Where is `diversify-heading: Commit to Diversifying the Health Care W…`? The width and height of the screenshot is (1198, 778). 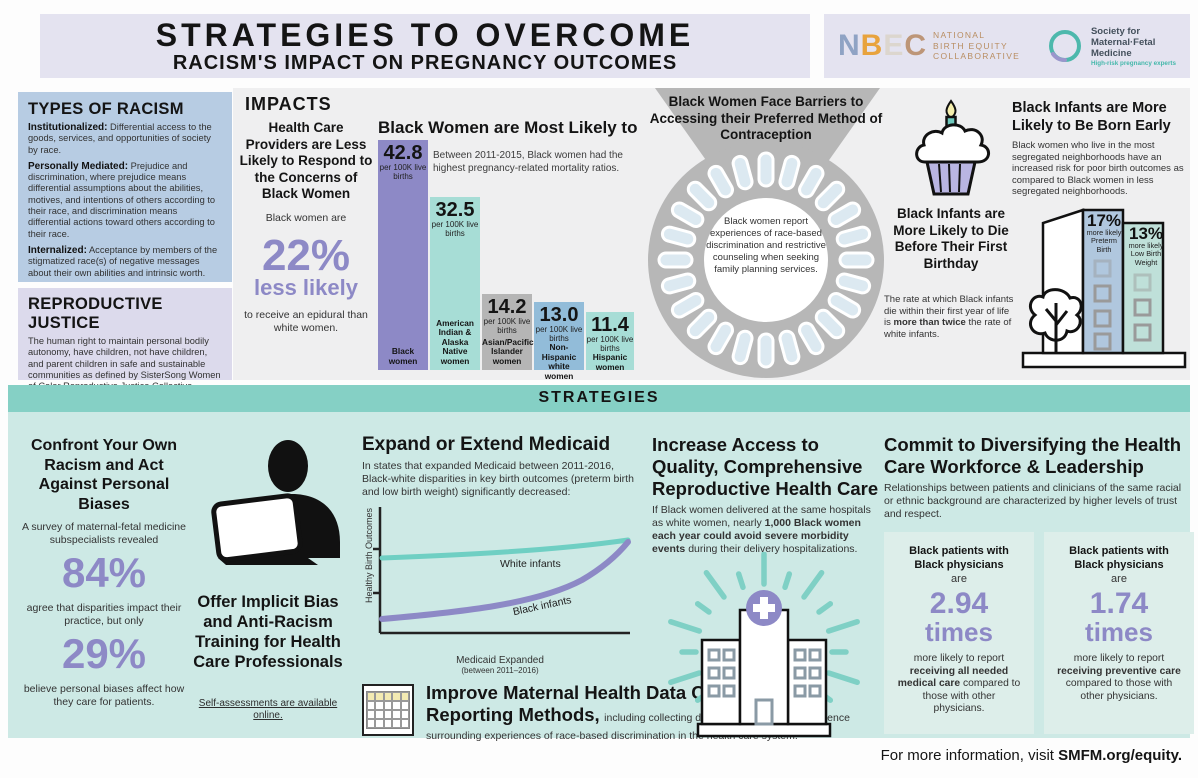
diversify-heading: Commit to Diversifying the Health Care W… is located at coordinates (1033, 455).